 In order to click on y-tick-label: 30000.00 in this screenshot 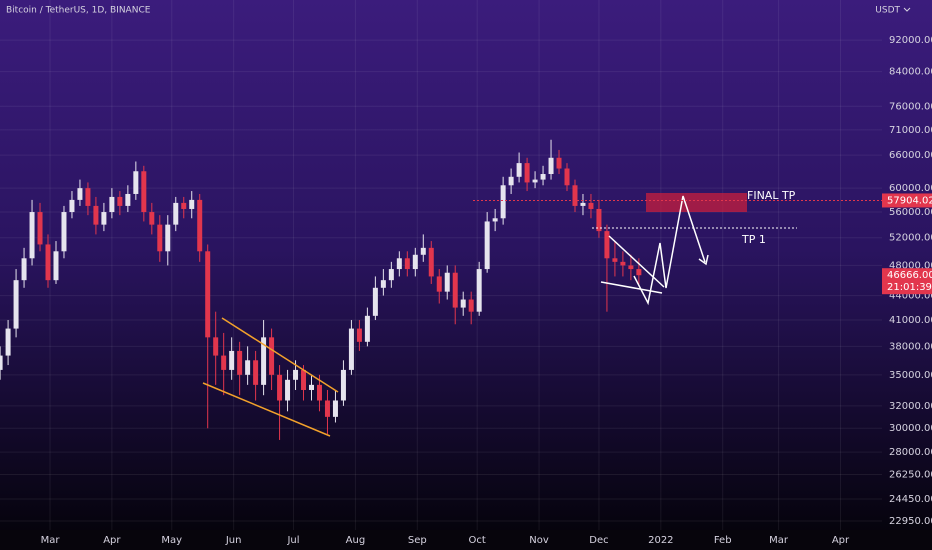, I will do `click(910, 428)`.